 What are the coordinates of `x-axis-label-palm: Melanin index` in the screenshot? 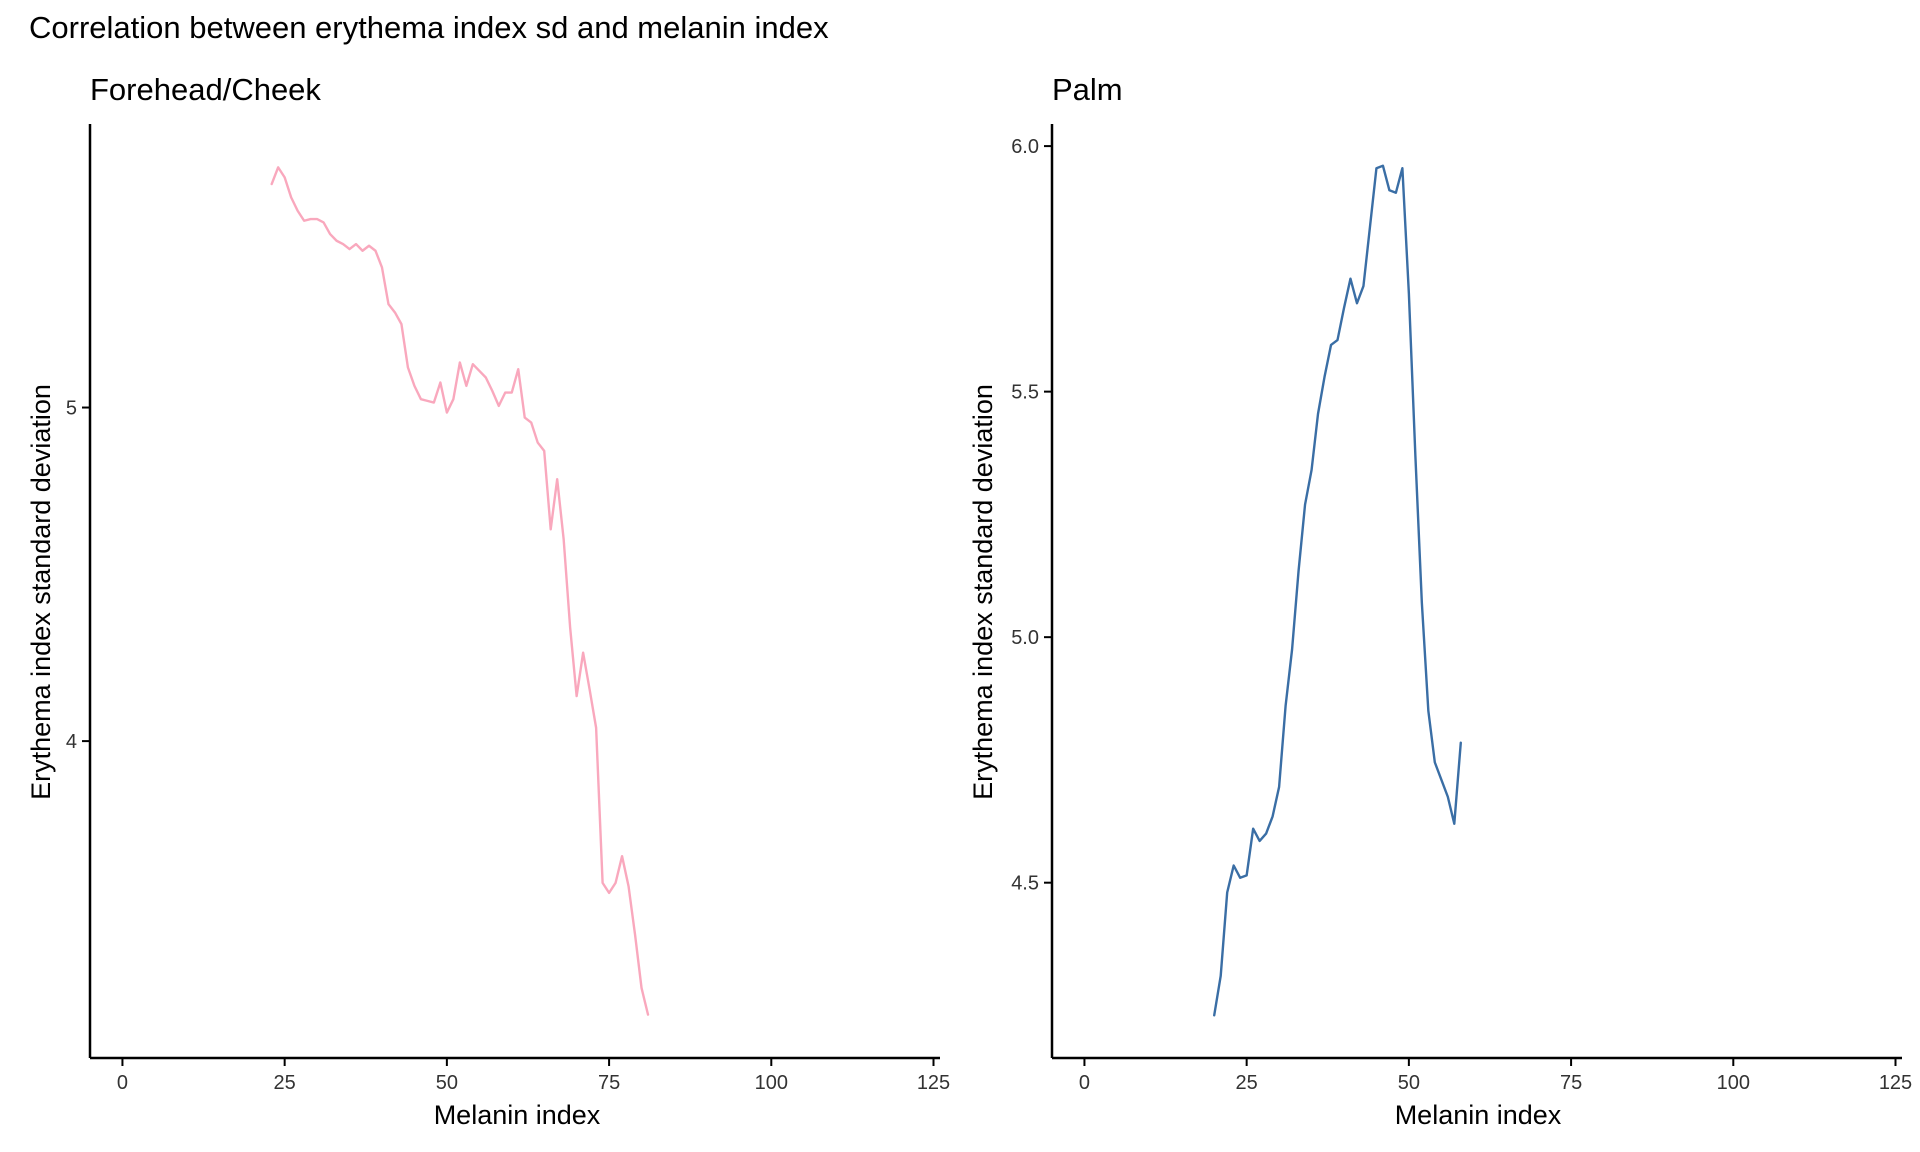 It's located at (1478, 1115).